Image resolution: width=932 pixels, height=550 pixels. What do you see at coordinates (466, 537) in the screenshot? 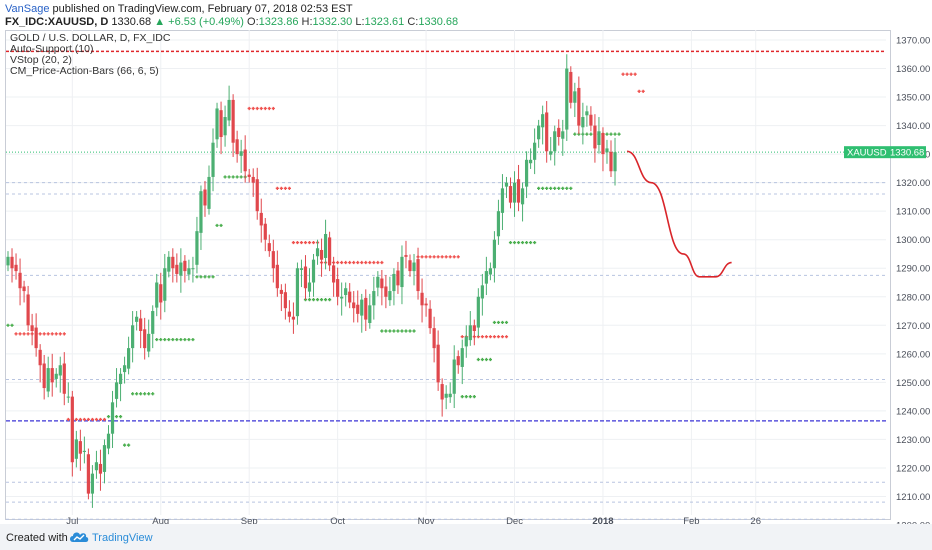
I see `footer-bar: Created with TradingView` at bounding box center [466, 537].